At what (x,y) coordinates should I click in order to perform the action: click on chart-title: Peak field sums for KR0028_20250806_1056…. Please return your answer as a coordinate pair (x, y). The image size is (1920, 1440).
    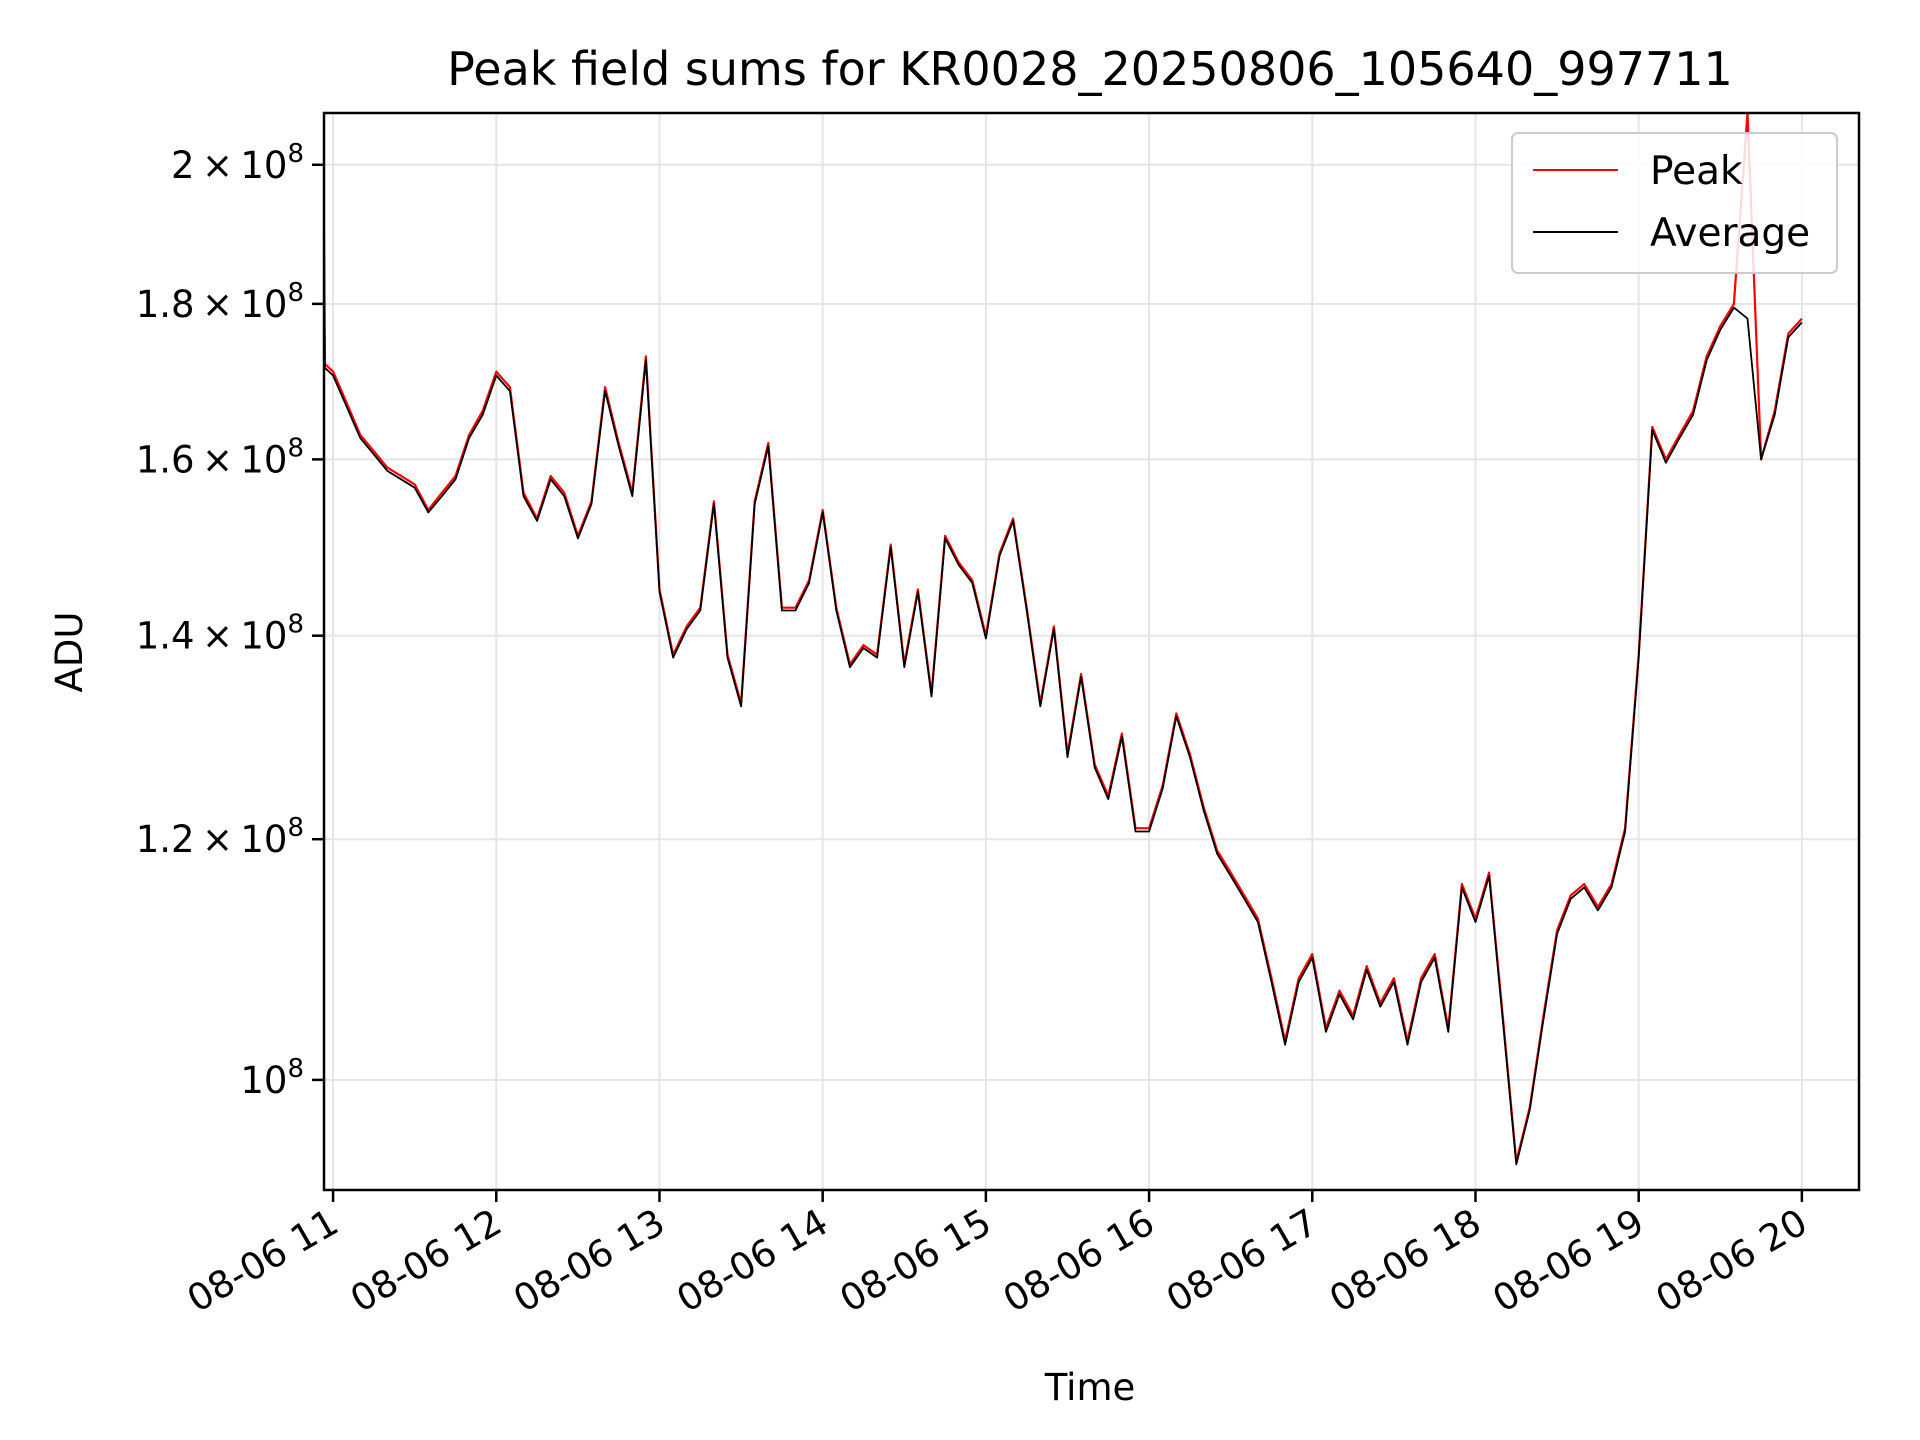
    Looking at the image, I should click on (1090, 69).